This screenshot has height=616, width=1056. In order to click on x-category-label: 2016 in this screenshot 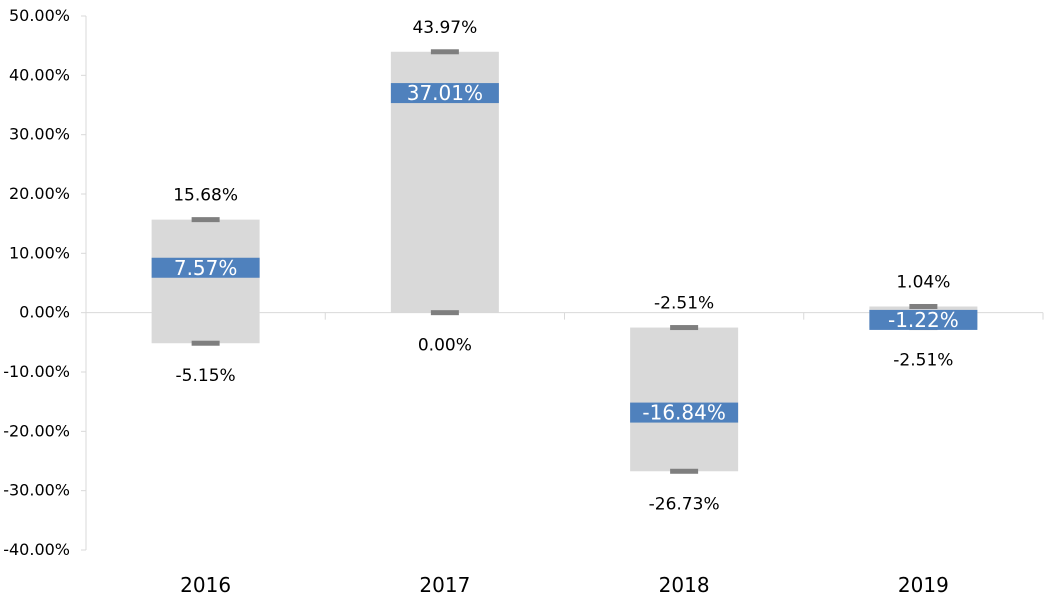, I will do `click(205, 585)`.